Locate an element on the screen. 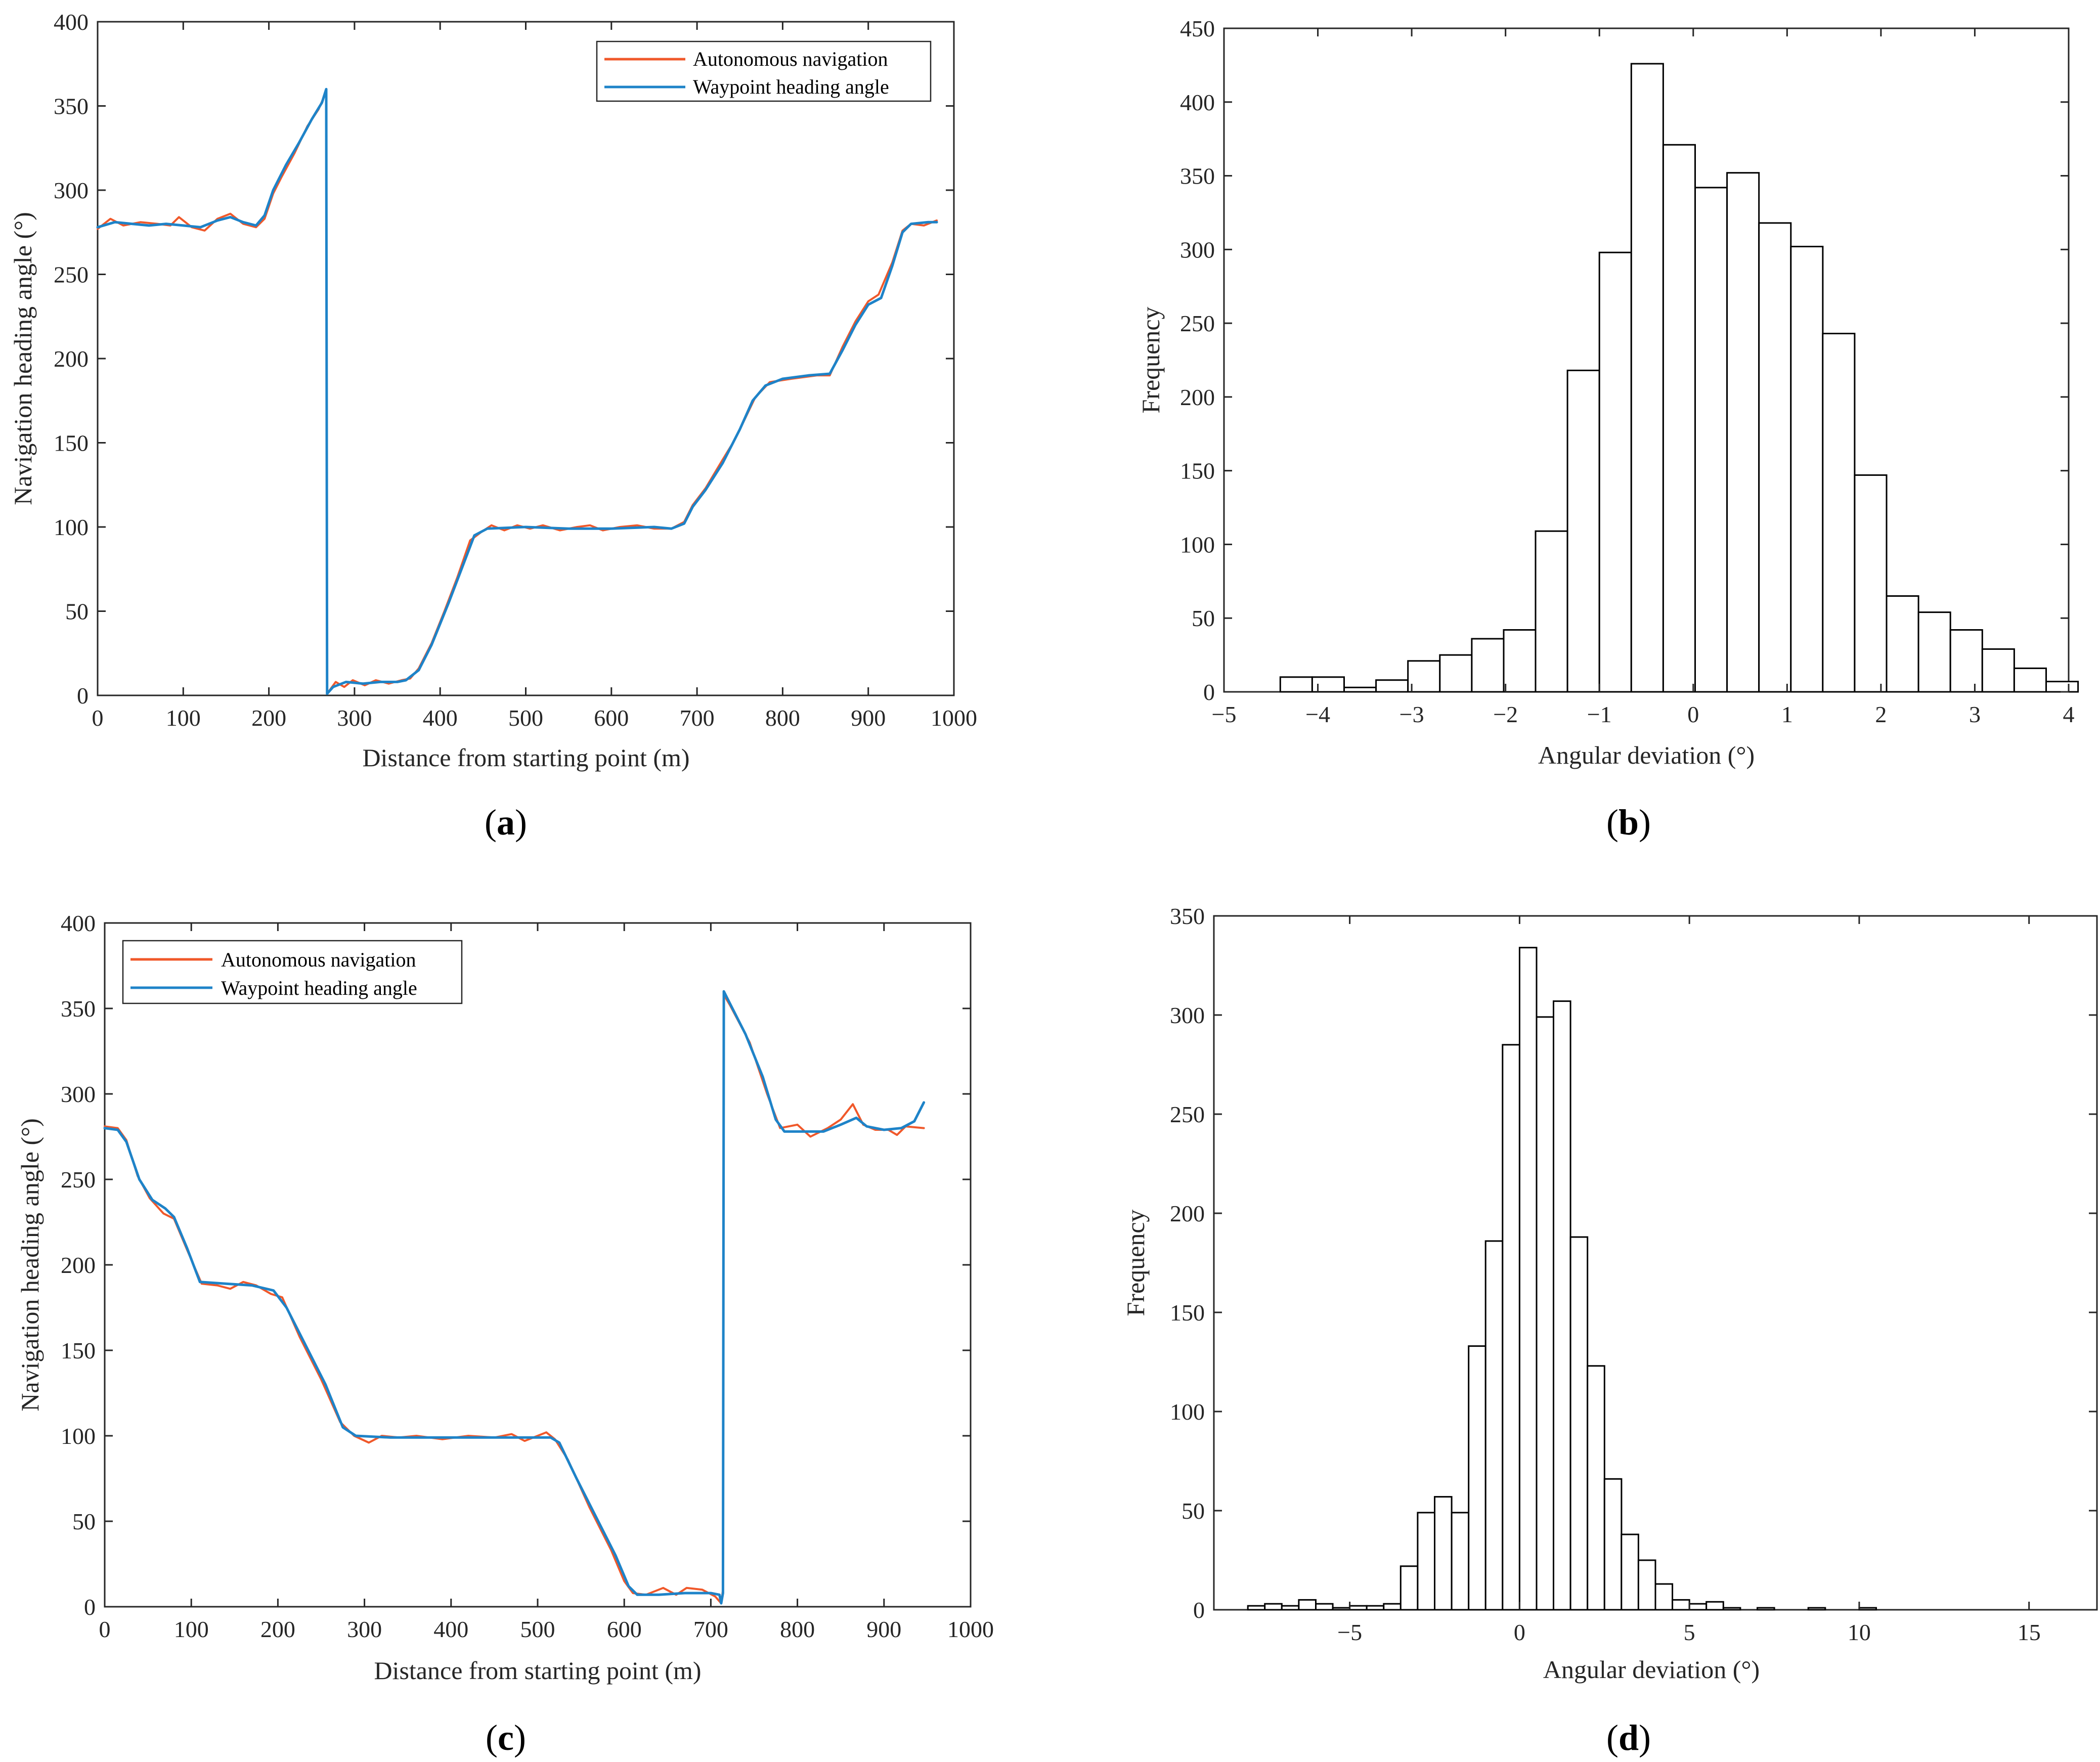 This screenshot has width=2100, height=1762. panel-c-y-tick-label: 350 is located at coordinates (79, 1009).